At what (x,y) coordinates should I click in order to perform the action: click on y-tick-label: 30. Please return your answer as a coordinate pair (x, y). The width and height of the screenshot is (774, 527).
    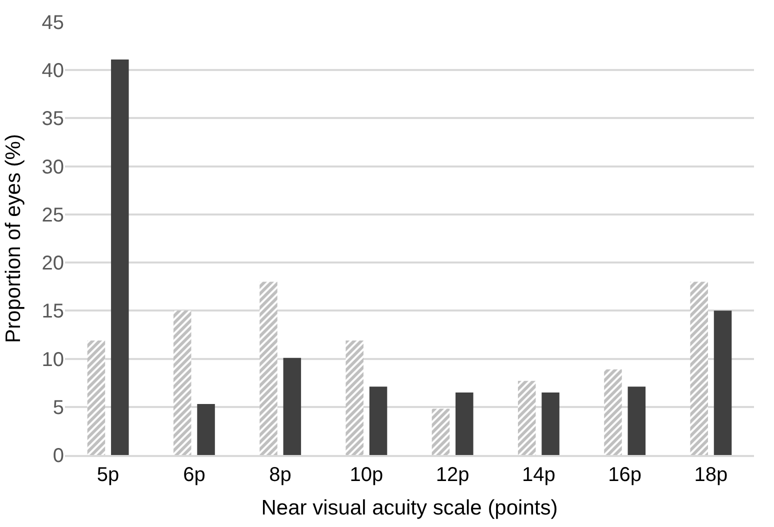
    Looking at the image, I should click on (53, 167).